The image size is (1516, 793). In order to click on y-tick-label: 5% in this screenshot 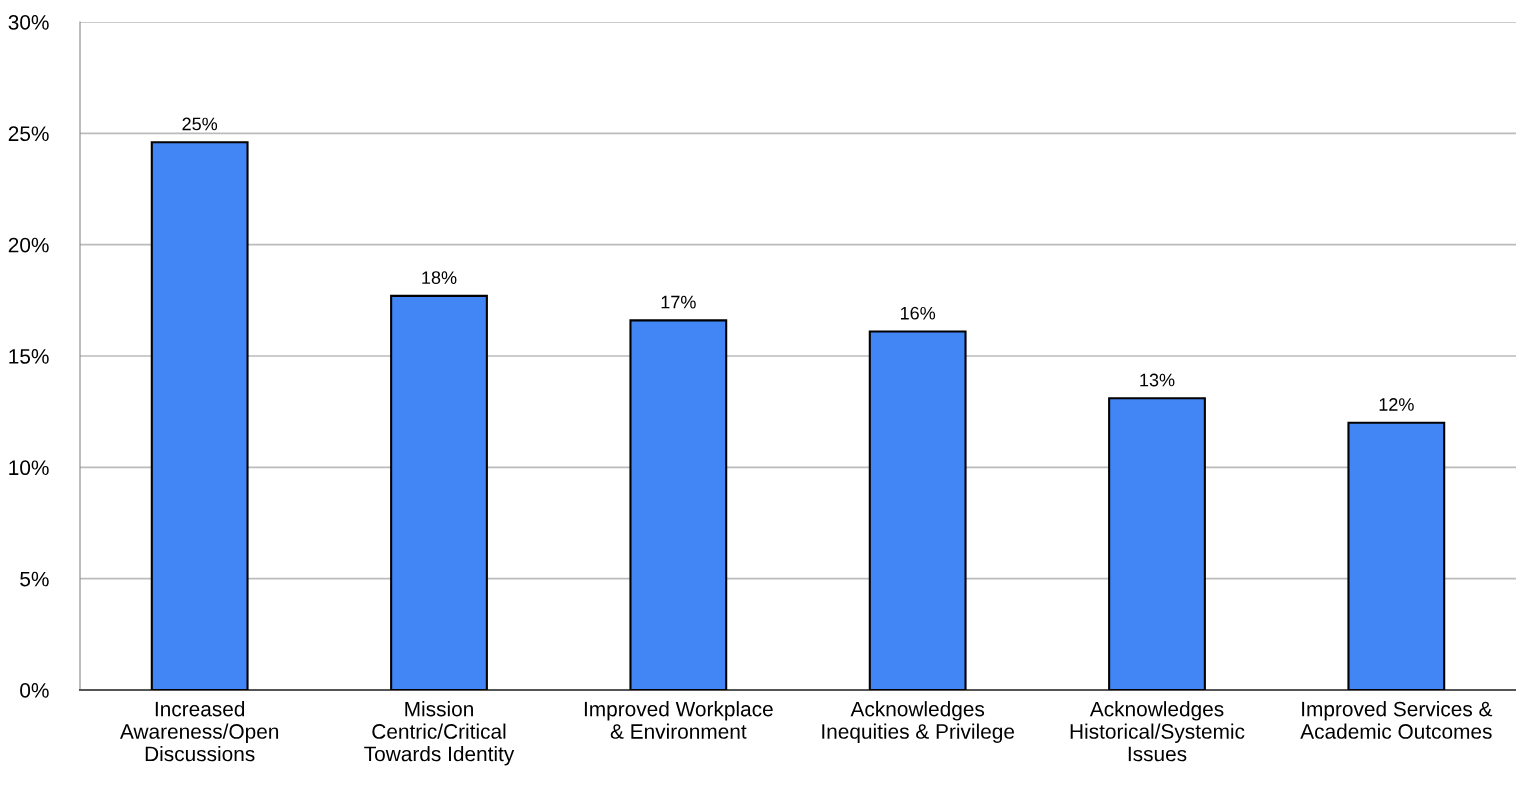, I will do `click(34, 579)`.